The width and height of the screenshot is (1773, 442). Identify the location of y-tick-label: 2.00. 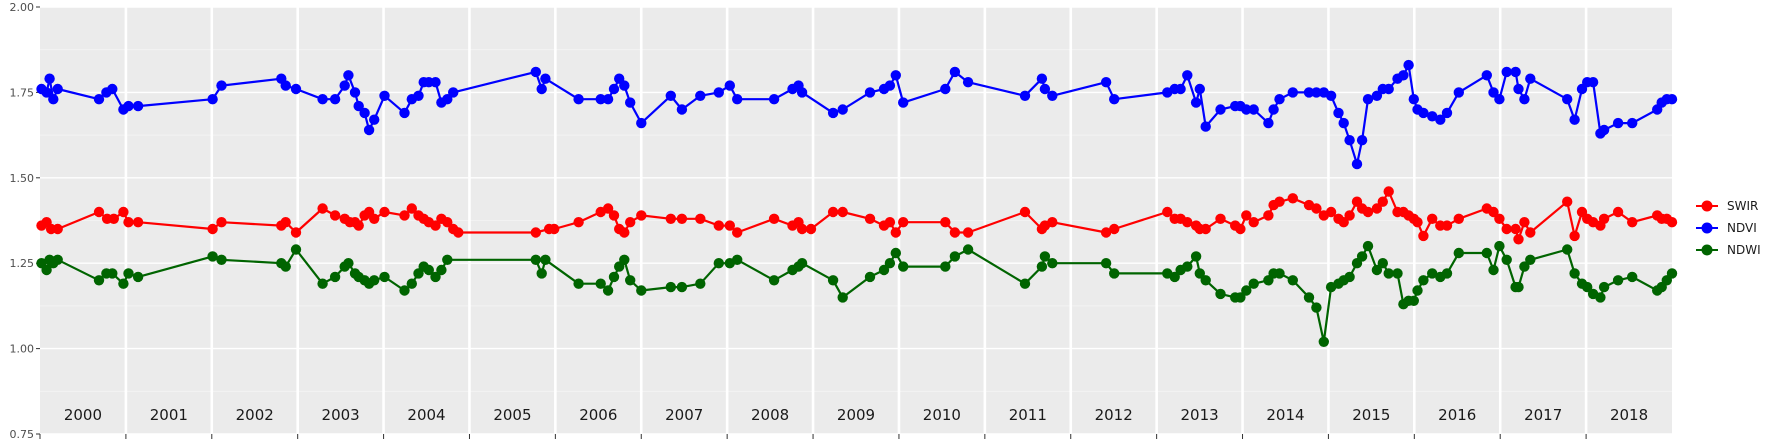
(22, 7).